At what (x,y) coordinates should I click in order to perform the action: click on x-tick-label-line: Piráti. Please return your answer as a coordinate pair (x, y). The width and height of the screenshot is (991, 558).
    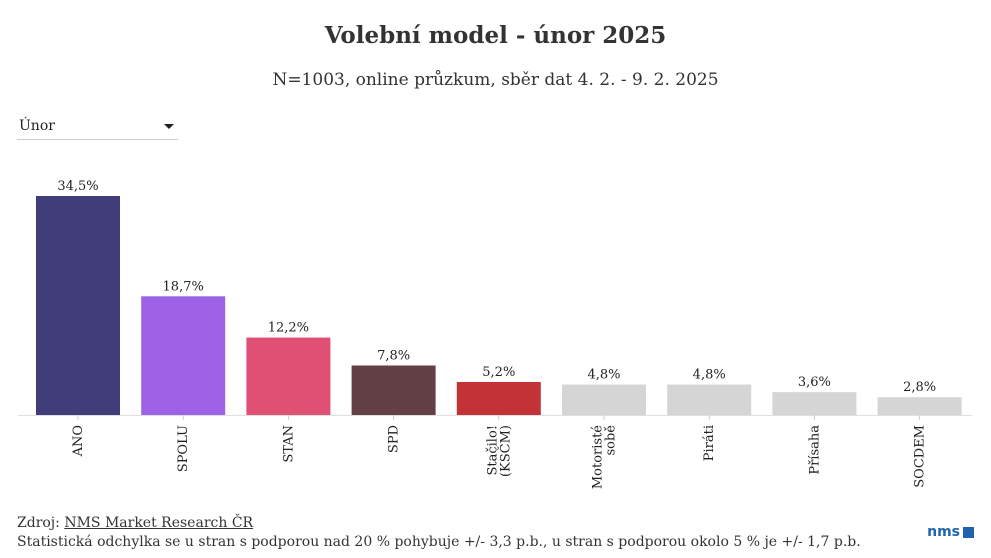
    Looking at the image, I should click on (709, 443).